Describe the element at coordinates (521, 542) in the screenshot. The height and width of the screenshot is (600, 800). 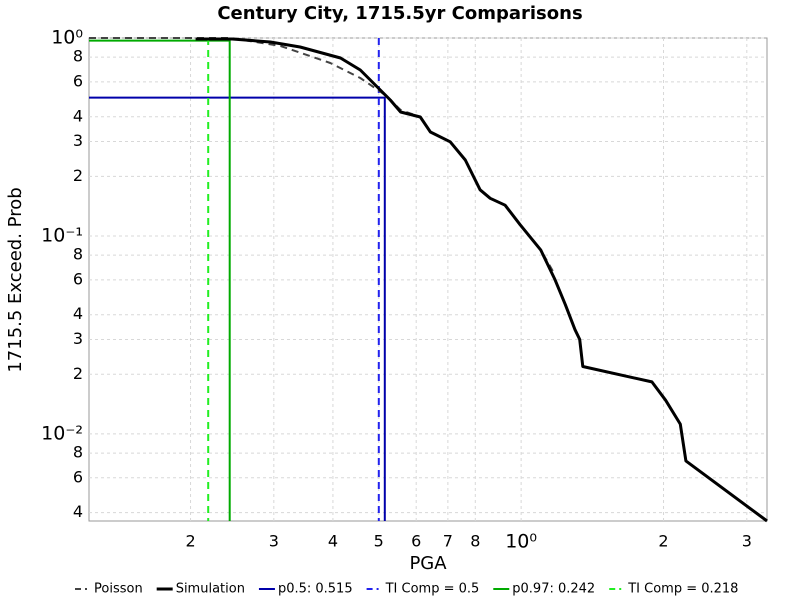
I see `x-tick-label: 10⁰` at that location.